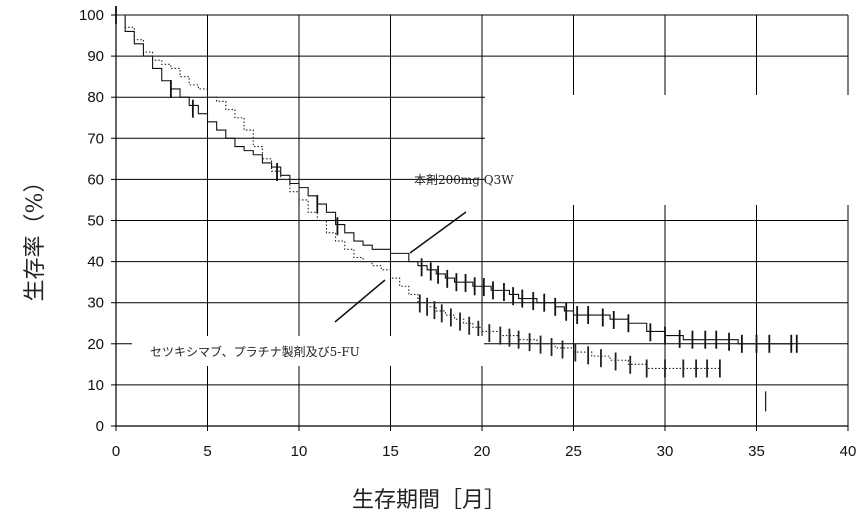  I want to click on y-tick-label: 10, so click(95, 385).